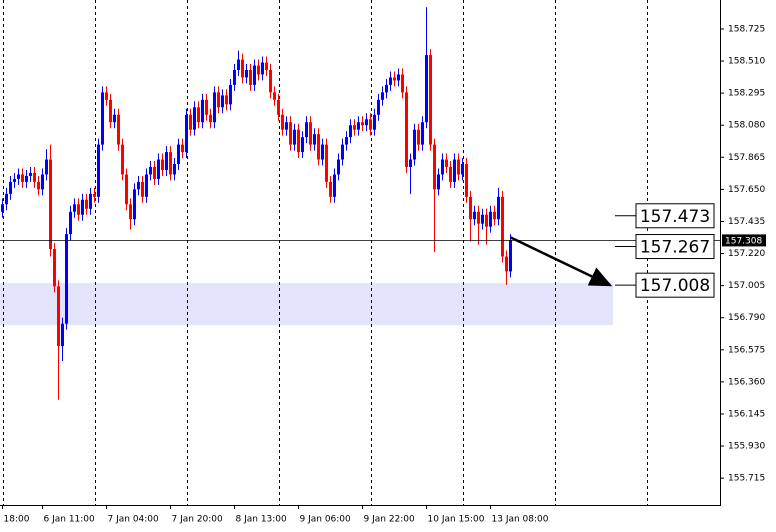 The width and height of the screenshot is (776, 532). Describe the element at coordinates (746, 382) in the screenshot. I see `y-tick-label: 156.360` at that location.